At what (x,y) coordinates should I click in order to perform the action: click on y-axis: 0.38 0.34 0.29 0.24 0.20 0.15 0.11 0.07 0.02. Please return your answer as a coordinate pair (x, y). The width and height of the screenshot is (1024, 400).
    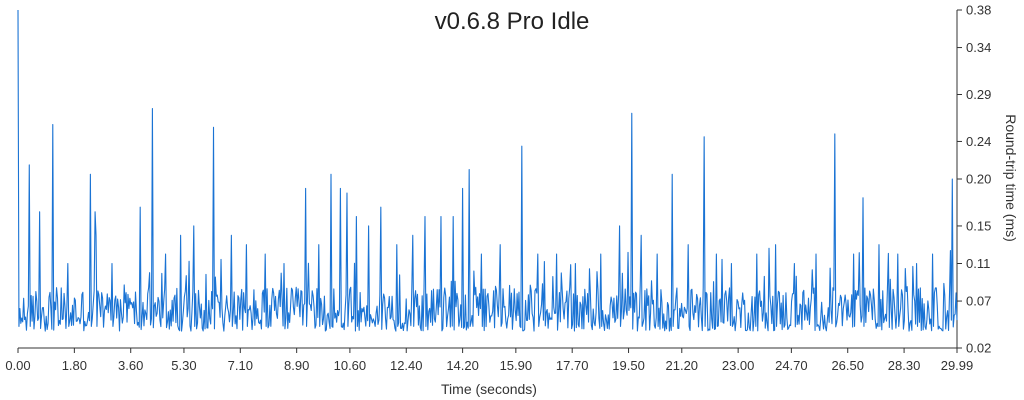
    Looking at the image, I should click on (973, 179).